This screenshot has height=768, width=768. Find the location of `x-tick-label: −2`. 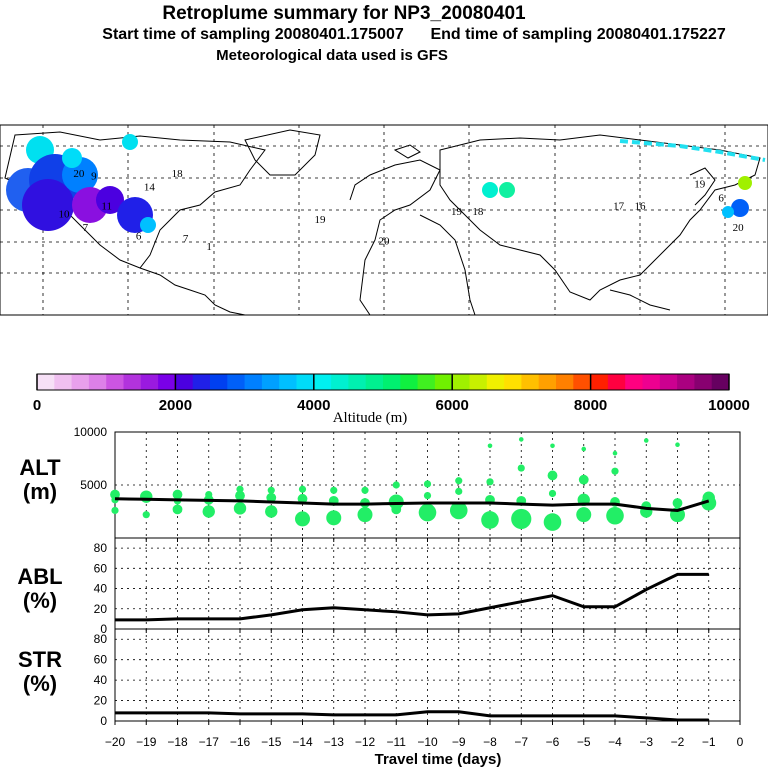

x-tick-label: −2 is located at coordinates (678, 742).